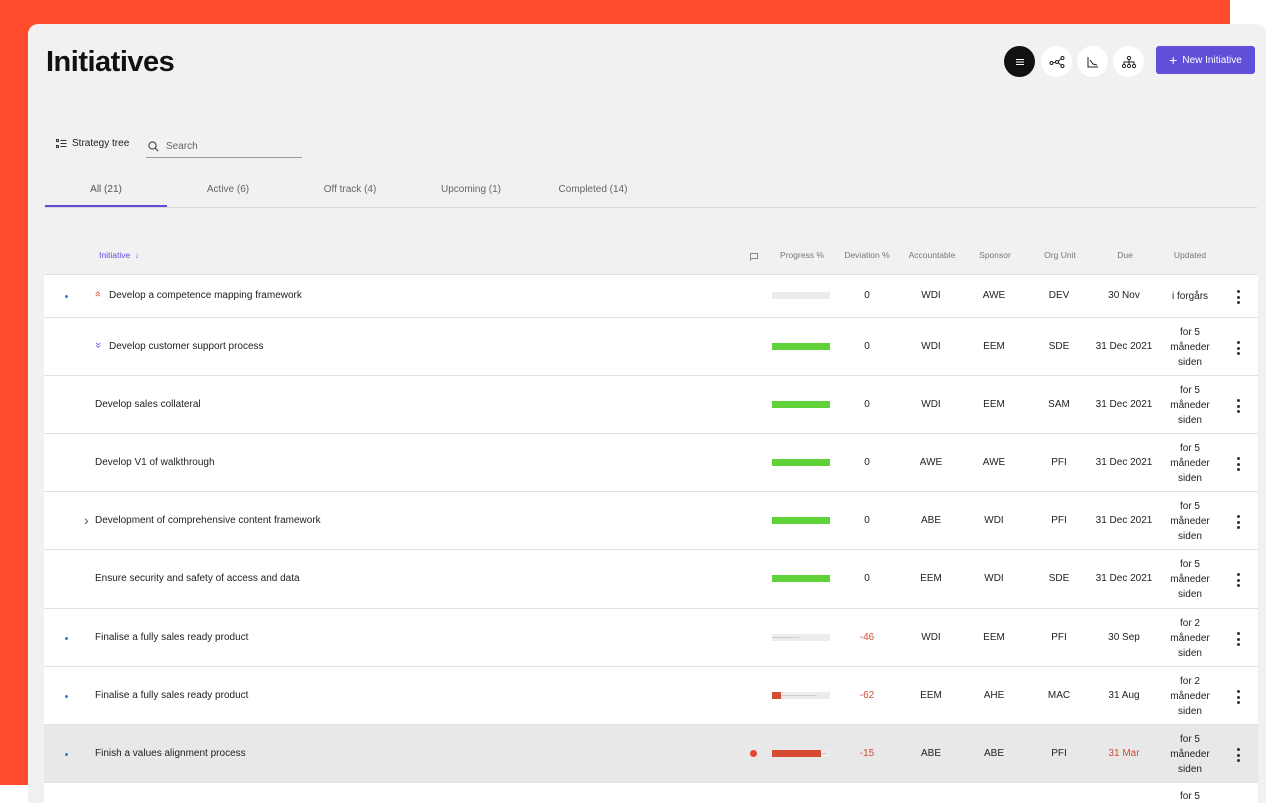  Describe the element at coordinates (86, 520) in the screenshot. I see `expand-chevron-icon: ›` at that location.